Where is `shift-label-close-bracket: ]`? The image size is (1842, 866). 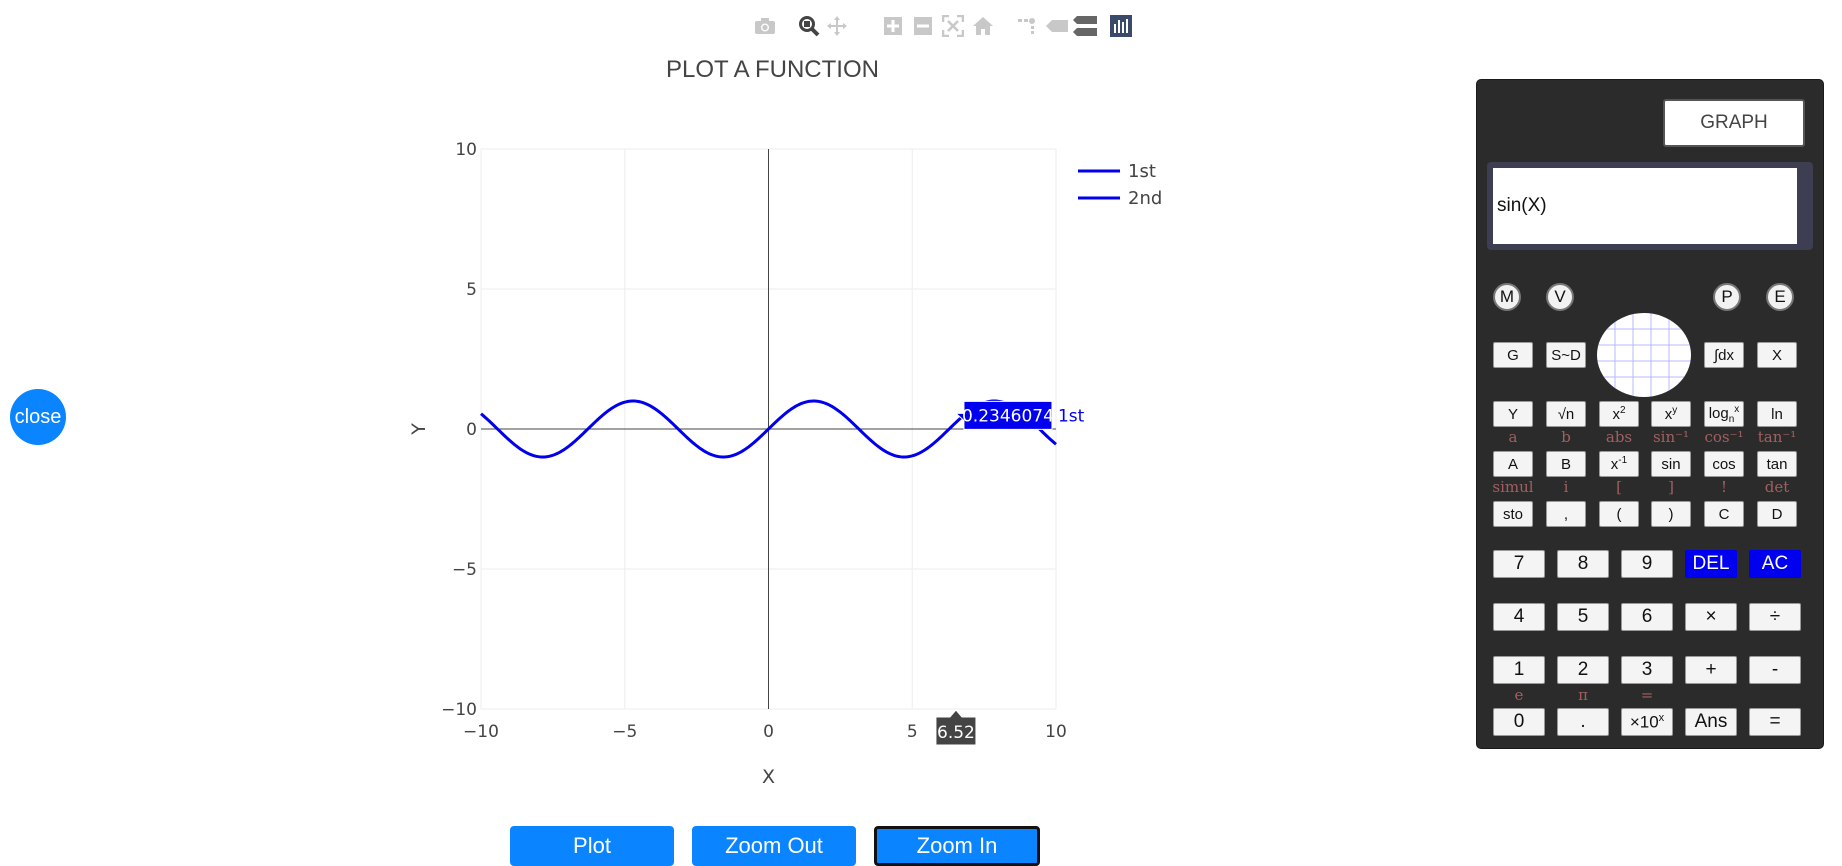
shift-label-close-bracket: ] is located at coordinates (1671, 487).